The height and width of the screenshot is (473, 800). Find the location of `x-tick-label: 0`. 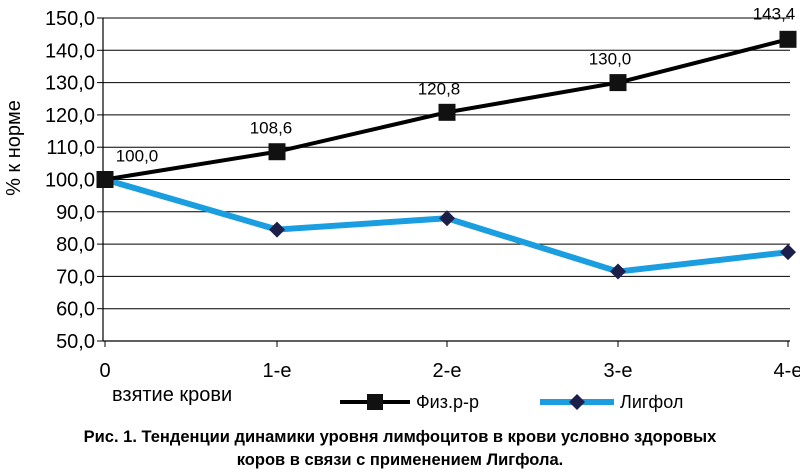

x-tick-label: 0 is located at coordinates (104, 371).